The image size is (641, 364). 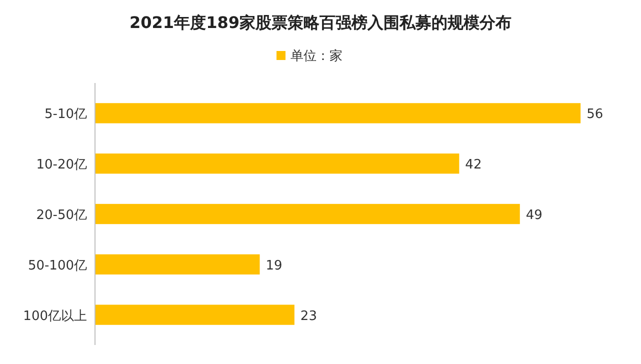 What do you see at coordinates (321, 22) in the screenshot?
I see `chart-title: 2021年度189家股票策略百强榜入围私募的规模分布` at bounding box center [321, 22].